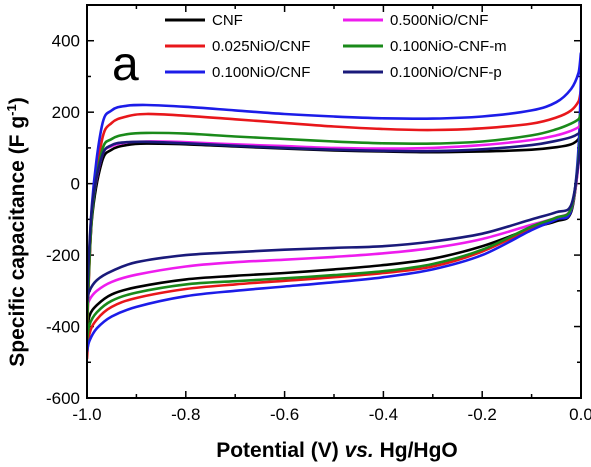 This screenshot has height=467, width=591. Describe the element at coordinates (63, 220) in the screenshot. I see `y-tick-labels: -600 -400 -200 0 200 400` at that location.